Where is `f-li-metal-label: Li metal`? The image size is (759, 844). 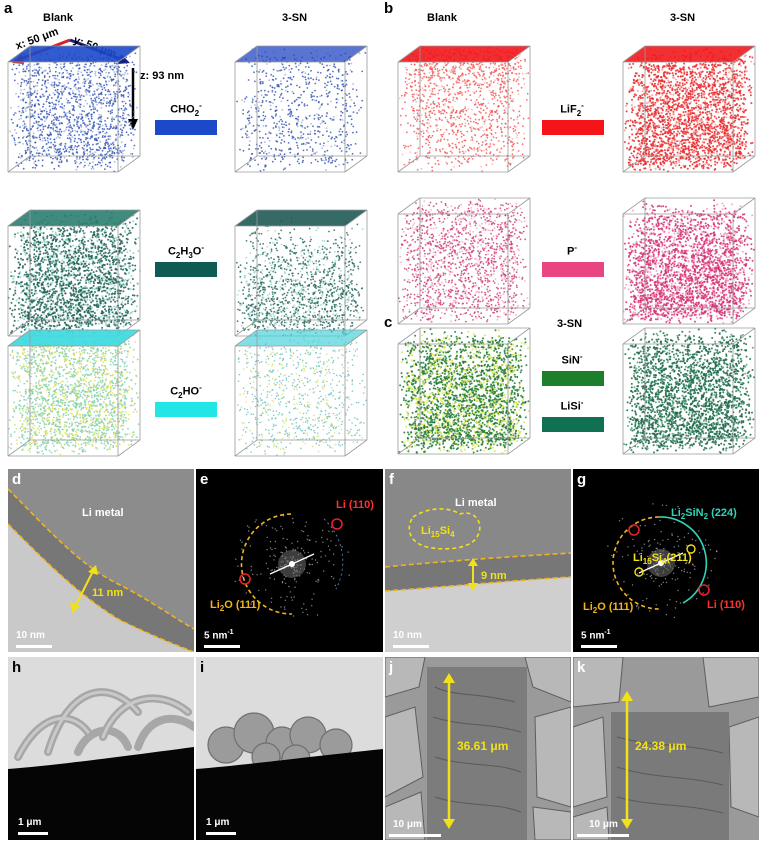
f-li-metal-label: Li metal is located at coordinates (476, 503).